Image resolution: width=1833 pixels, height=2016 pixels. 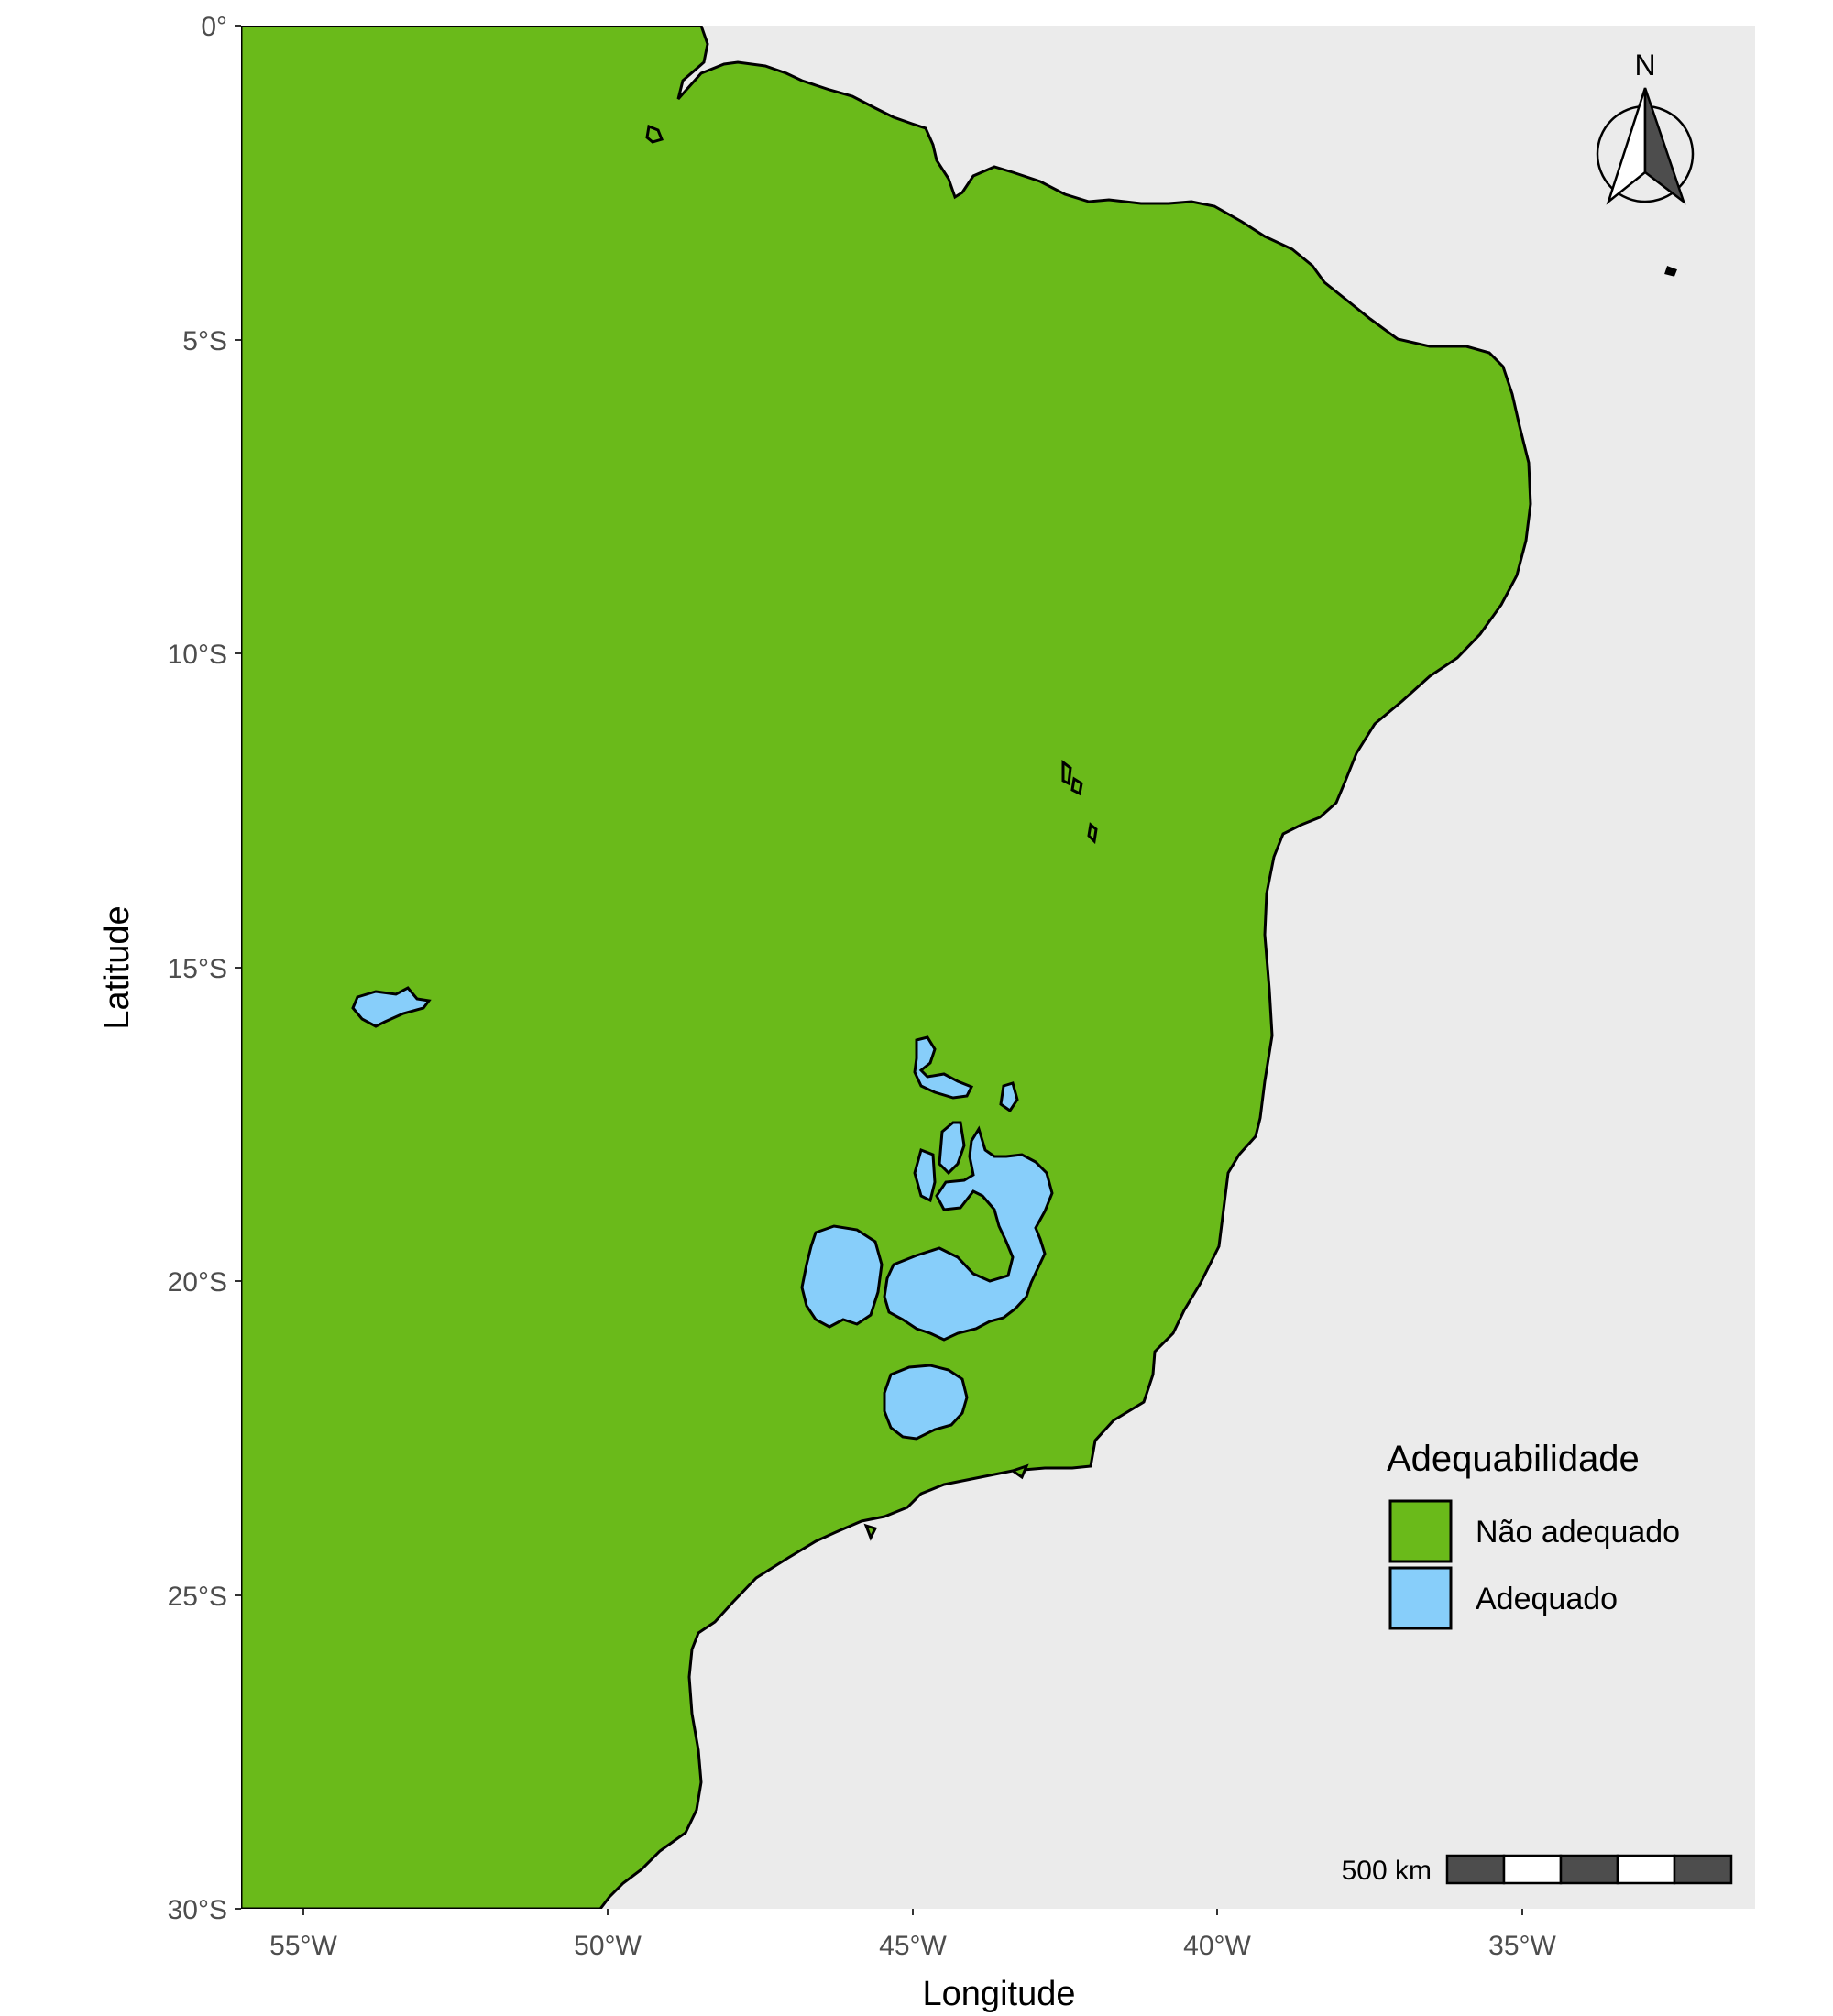 I want to click on suitable-area-west, so click(x=391, y=1007).